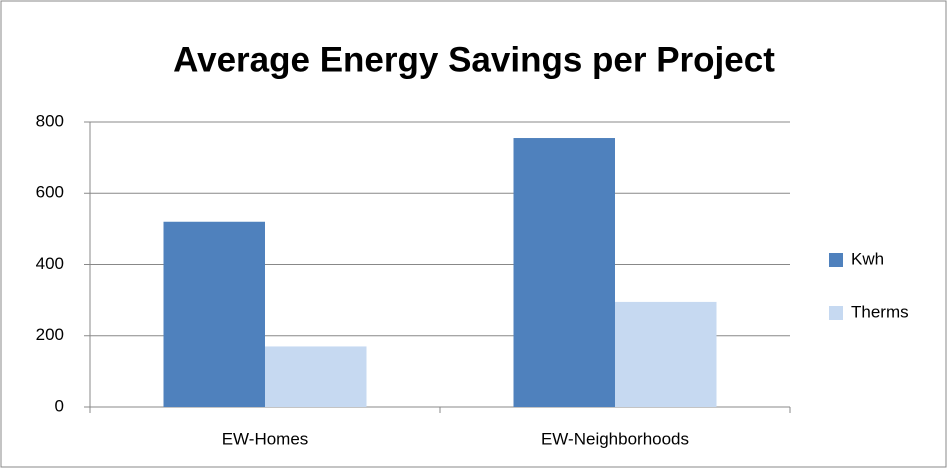 Image resolution: width=948 pixels, height=469 pixels. I want to click on chart-title: Average Energy Savings per Project, so click(474, 59).